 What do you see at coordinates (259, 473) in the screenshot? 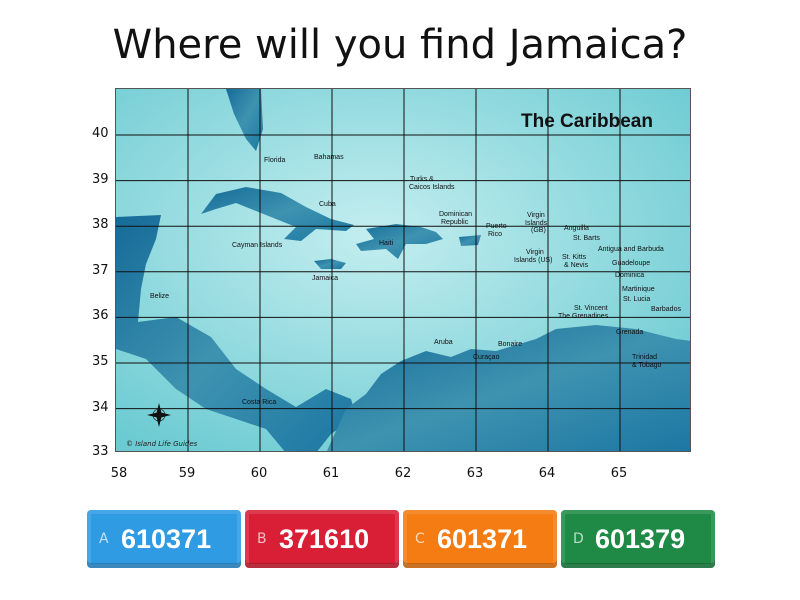
I see `x-axis-label: 60` at bounding box center [259, 473].